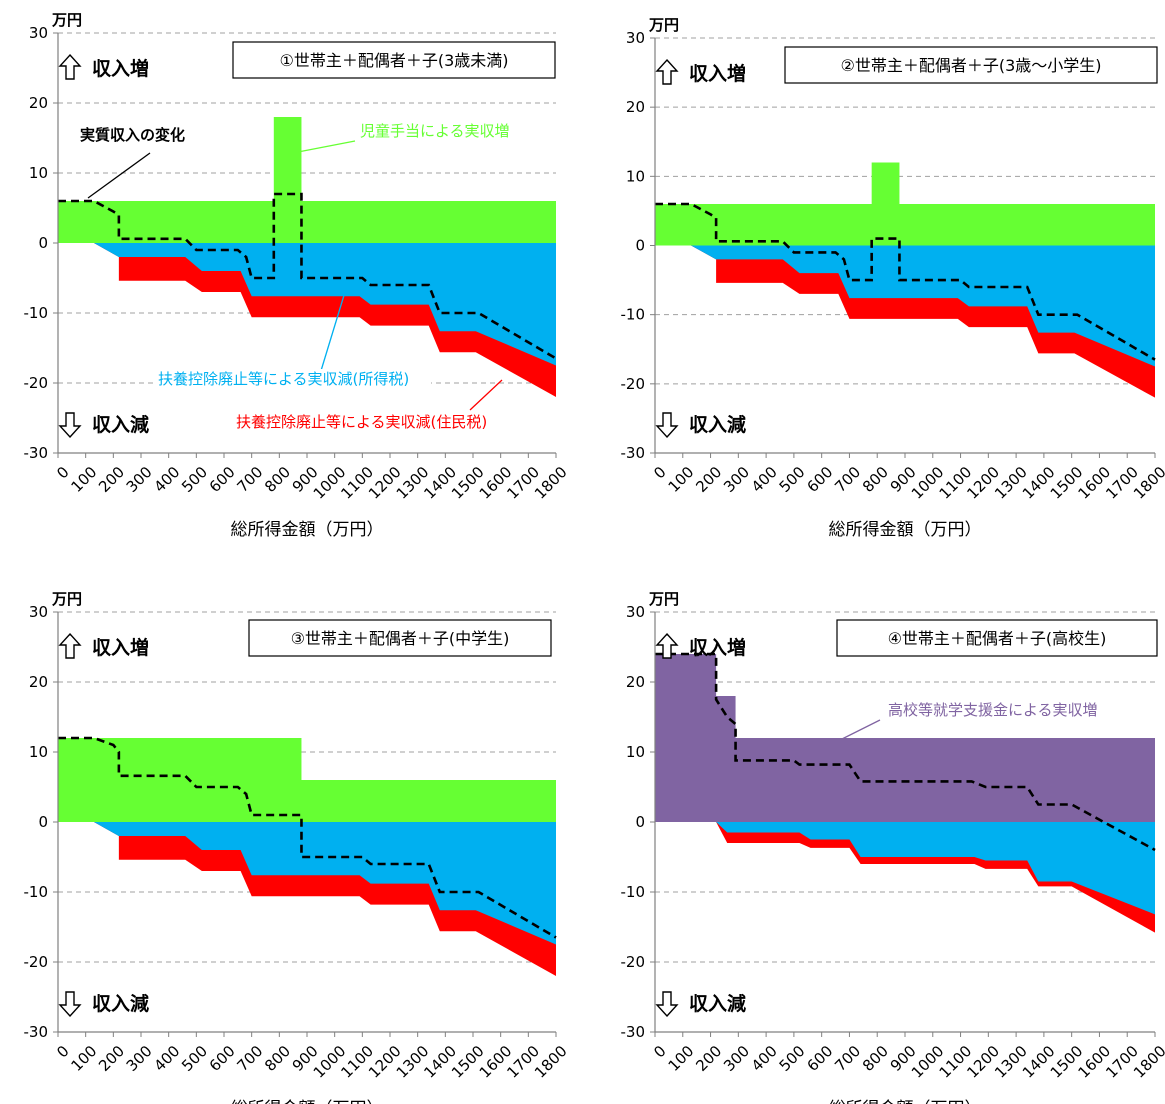 Image resolution: width=1165 pixels, height=1104 pixels. Describe the element at coordinates (400, 638) in the screenshot. I see `chart-title: ③世帯主＋配偶者＋子(中学生)` at that location.